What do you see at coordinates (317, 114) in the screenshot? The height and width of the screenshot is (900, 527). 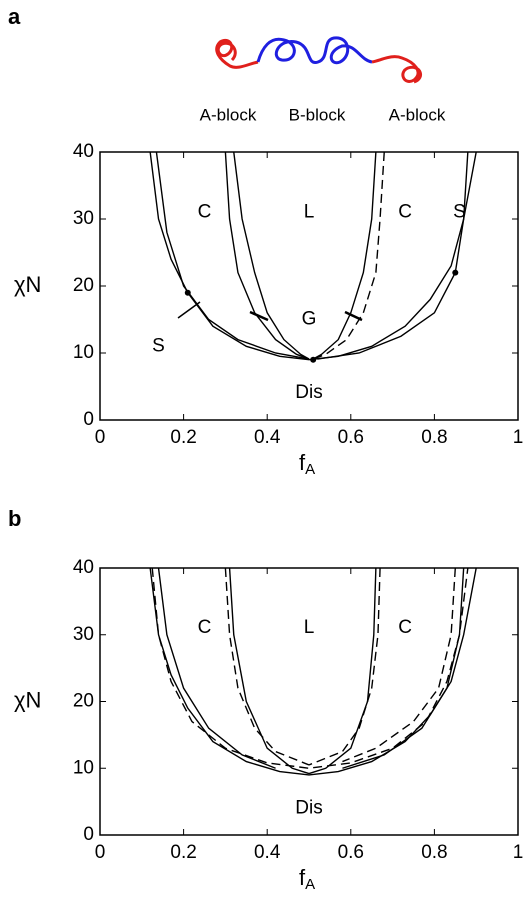 I see `block-label: B-block` at bounding box center [317, 114].